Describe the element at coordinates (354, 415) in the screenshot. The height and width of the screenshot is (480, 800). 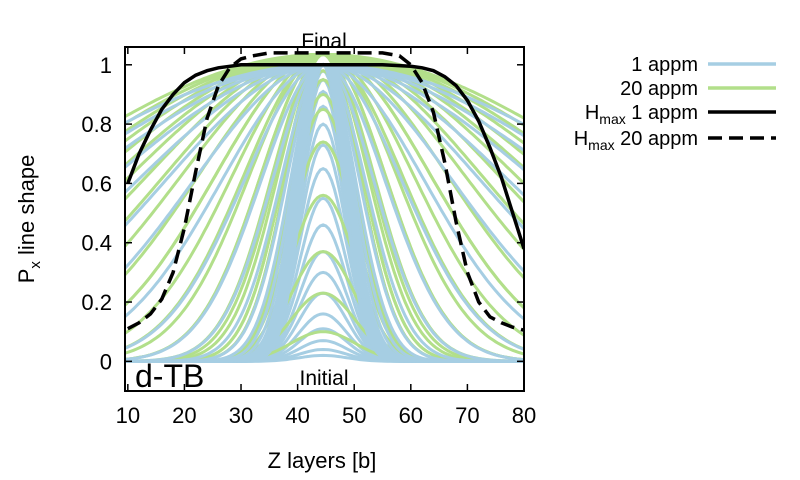
I see `x-tick-label: 50` at that location.